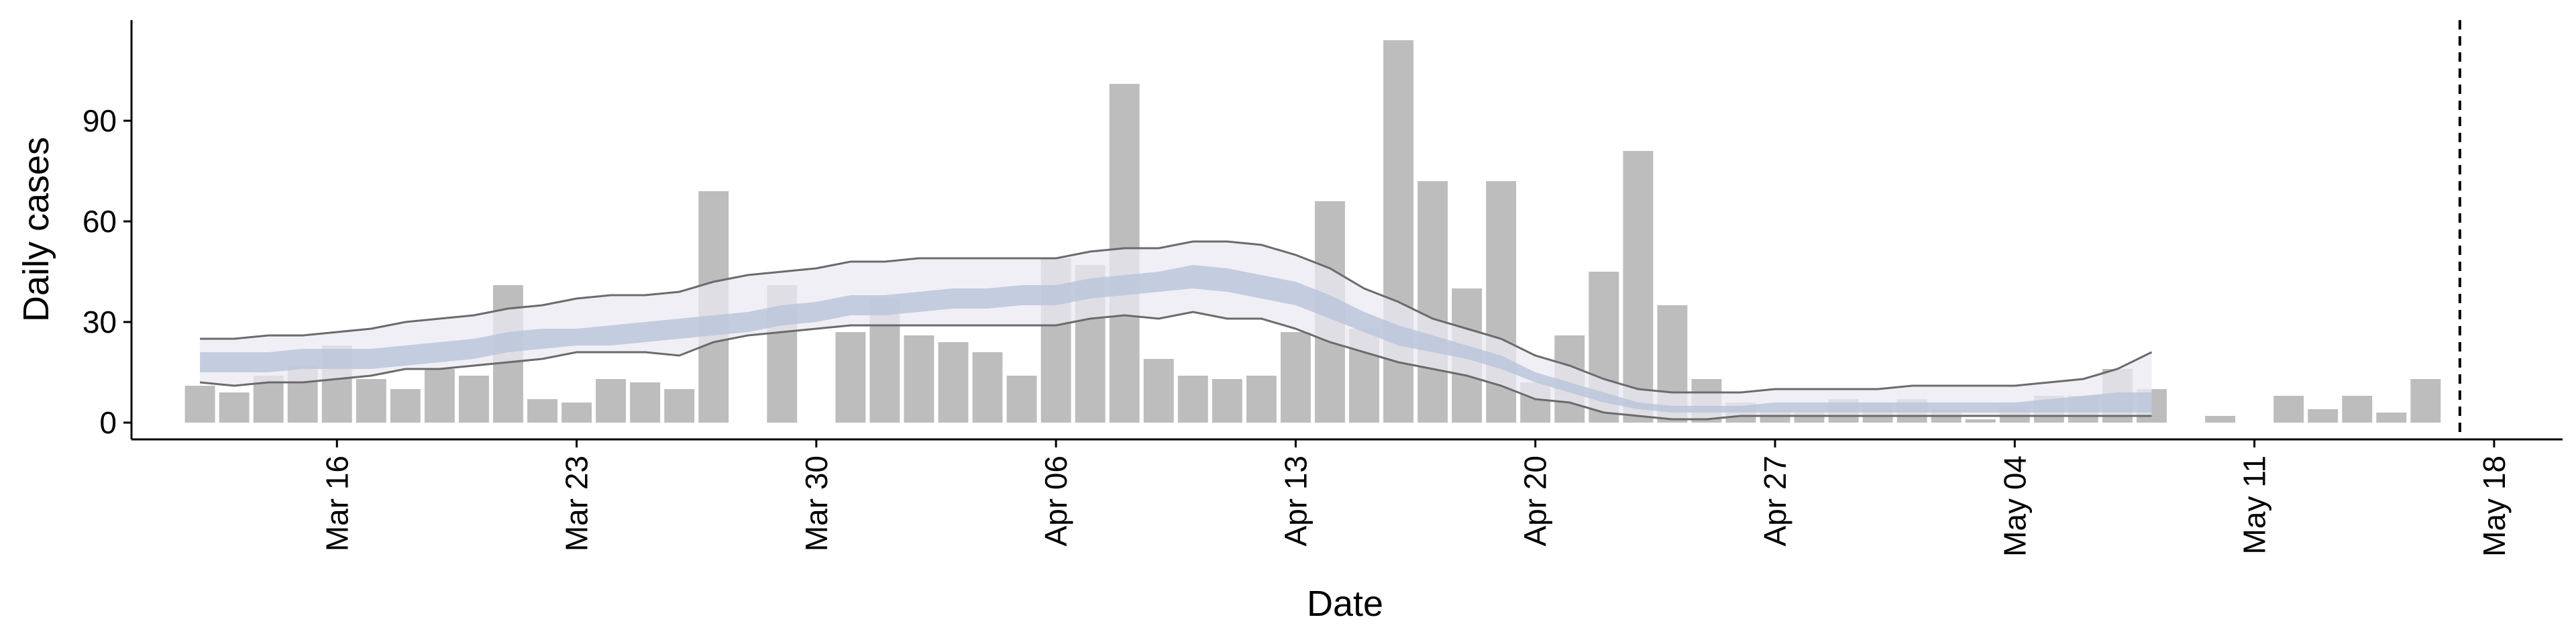 The height and width of the screenshot is (644, 2576). Describe the element at coordinates (1055, 501) in the screenshot. I see `x-tick-label: Apr 06` at that location.